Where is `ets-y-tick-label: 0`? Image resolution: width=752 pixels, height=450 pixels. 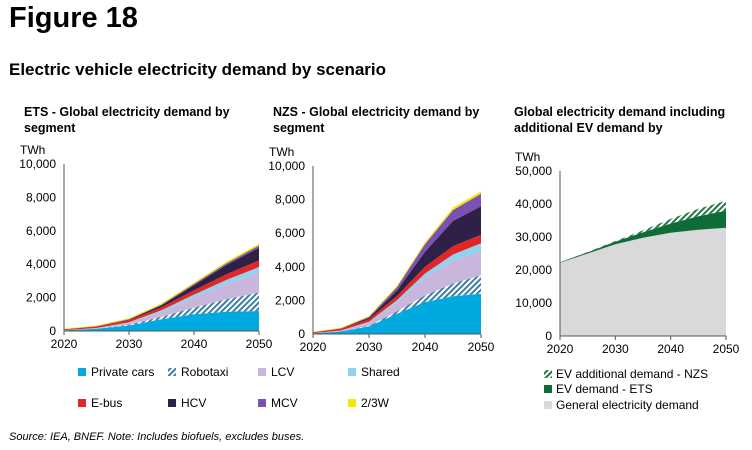
ets-y-tick-label: 0 is located at coordinates (52, 331).